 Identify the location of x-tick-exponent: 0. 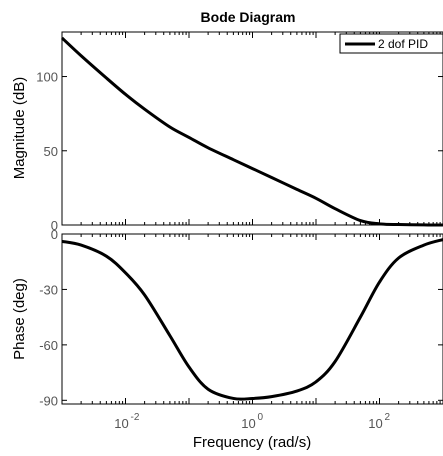
(261, 417).